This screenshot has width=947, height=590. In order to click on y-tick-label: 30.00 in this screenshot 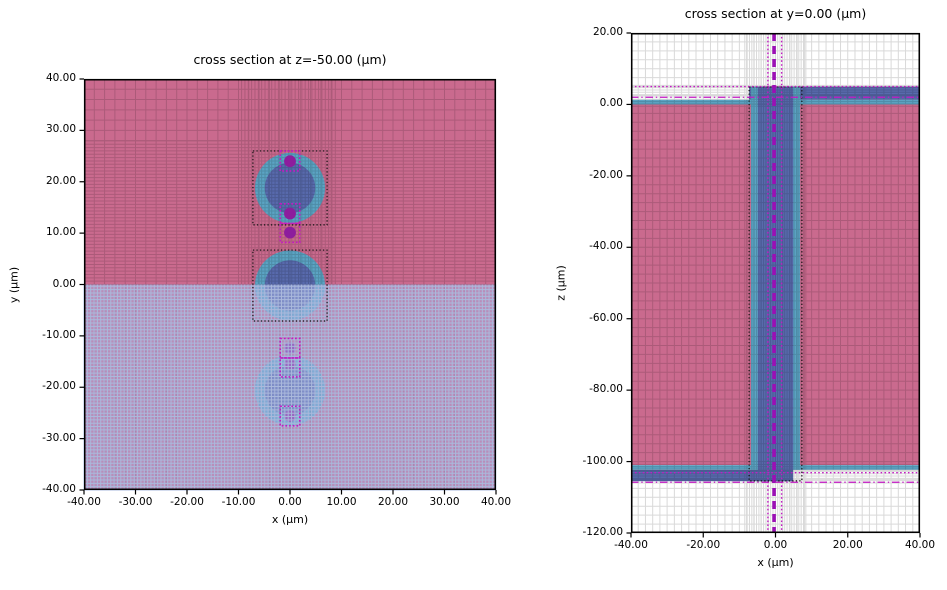, I will do `click(60, 129)`.